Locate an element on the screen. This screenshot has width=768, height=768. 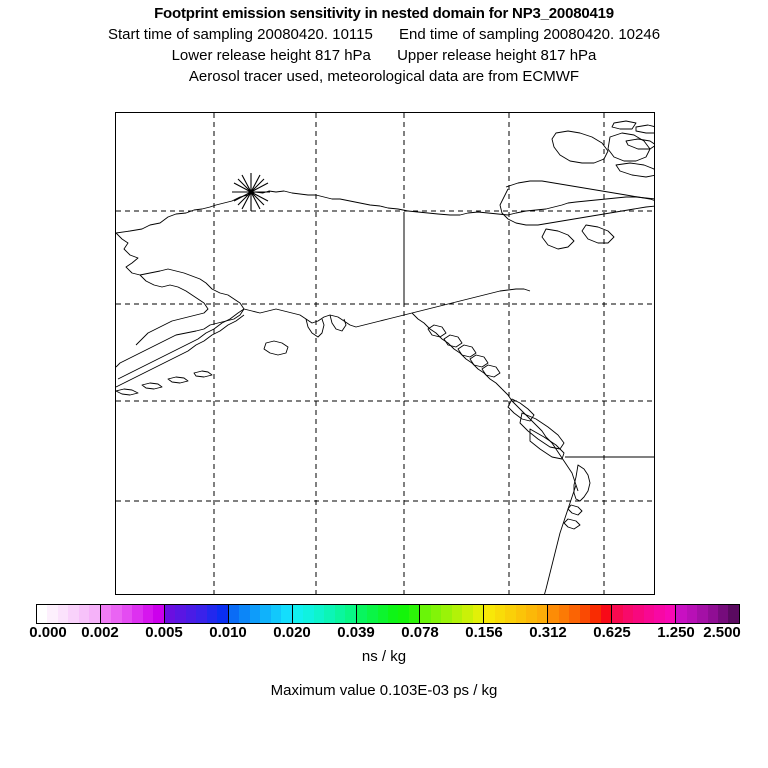
colorbar-tick-label: 0.005 is located at coordinates (164, 632).